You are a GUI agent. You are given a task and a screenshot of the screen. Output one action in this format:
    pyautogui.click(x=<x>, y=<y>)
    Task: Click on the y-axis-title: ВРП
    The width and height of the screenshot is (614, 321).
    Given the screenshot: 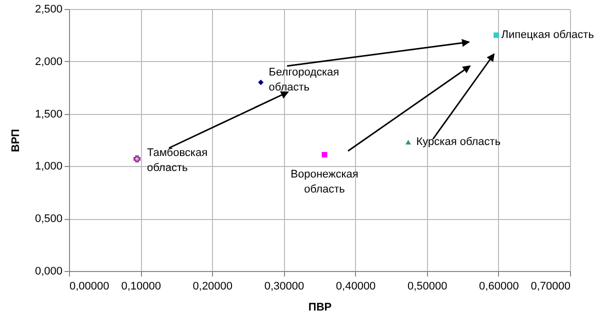 What is the action you would take?
    pyautogui.click(x=16, y=140)
    